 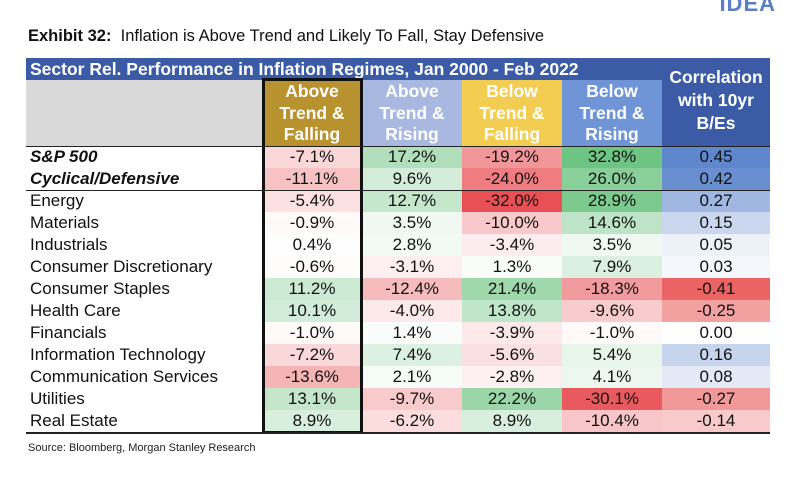 What do you see at coordinates (57, 200) in the screenshot?
I see `row-label: Energy` at bounding box center [57, 200].